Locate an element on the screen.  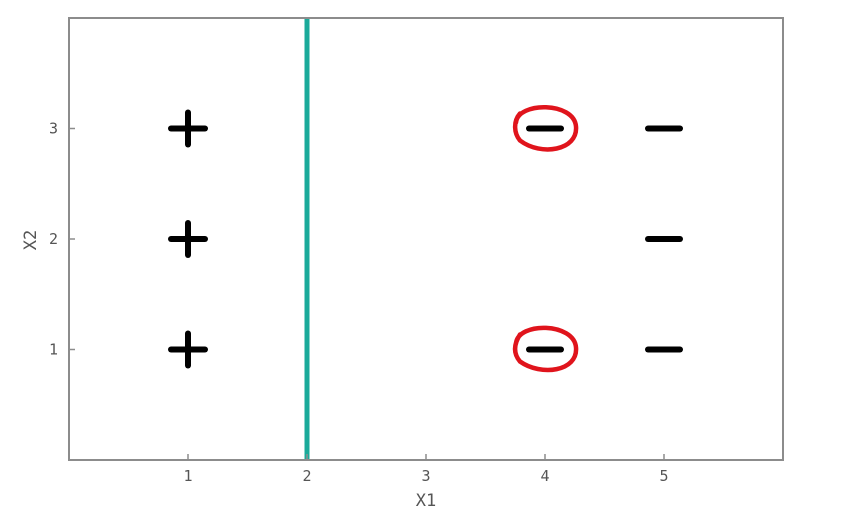
x-tick-label: 2 is located at coordinates (306, 476).